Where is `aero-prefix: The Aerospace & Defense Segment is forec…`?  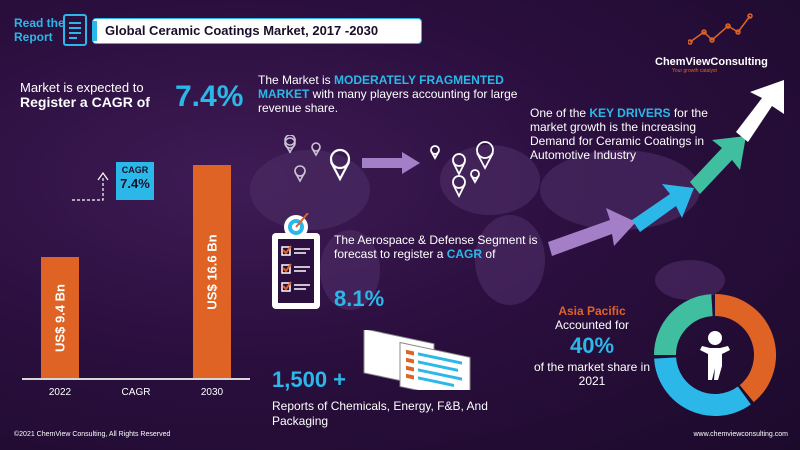
aero-prefix: The Aerospace & Defense Segment is forec… is located at coordinates (436, 247).